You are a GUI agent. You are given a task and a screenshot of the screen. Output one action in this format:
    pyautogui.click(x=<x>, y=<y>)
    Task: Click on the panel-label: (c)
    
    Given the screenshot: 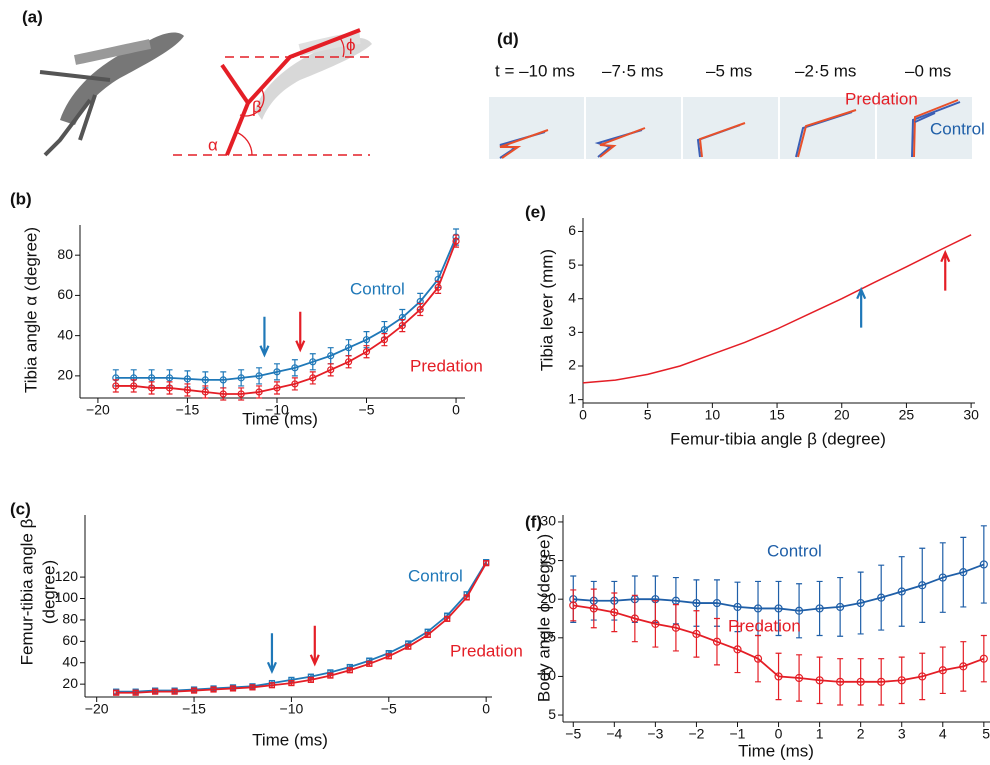 What is the action you would take?
    pyautogui.click(x=20, y=508)
    